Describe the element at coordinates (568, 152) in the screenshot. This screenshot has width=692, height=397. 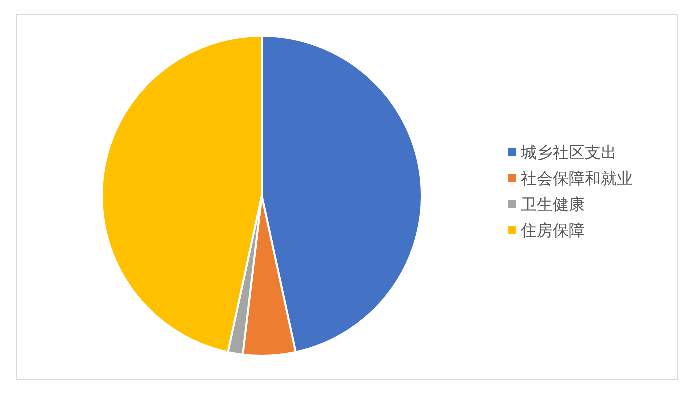
I see `legend-label: 城乡社区支出` at that location.